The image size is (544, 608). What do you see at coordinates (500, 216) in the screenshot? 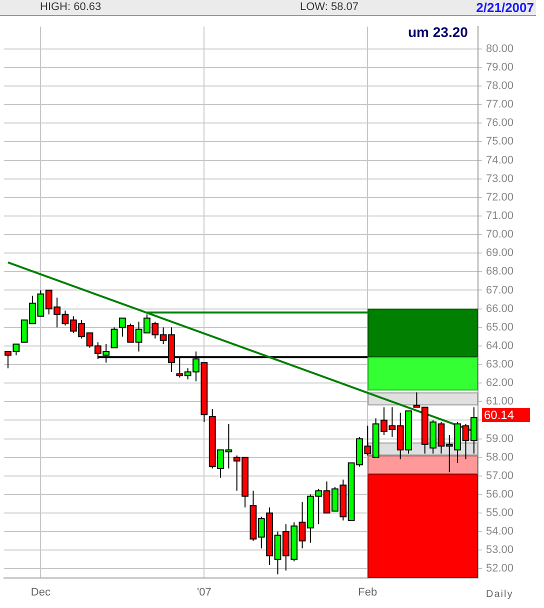
I see `y-tick-label: 71.00` at bounding box center [500, 216].